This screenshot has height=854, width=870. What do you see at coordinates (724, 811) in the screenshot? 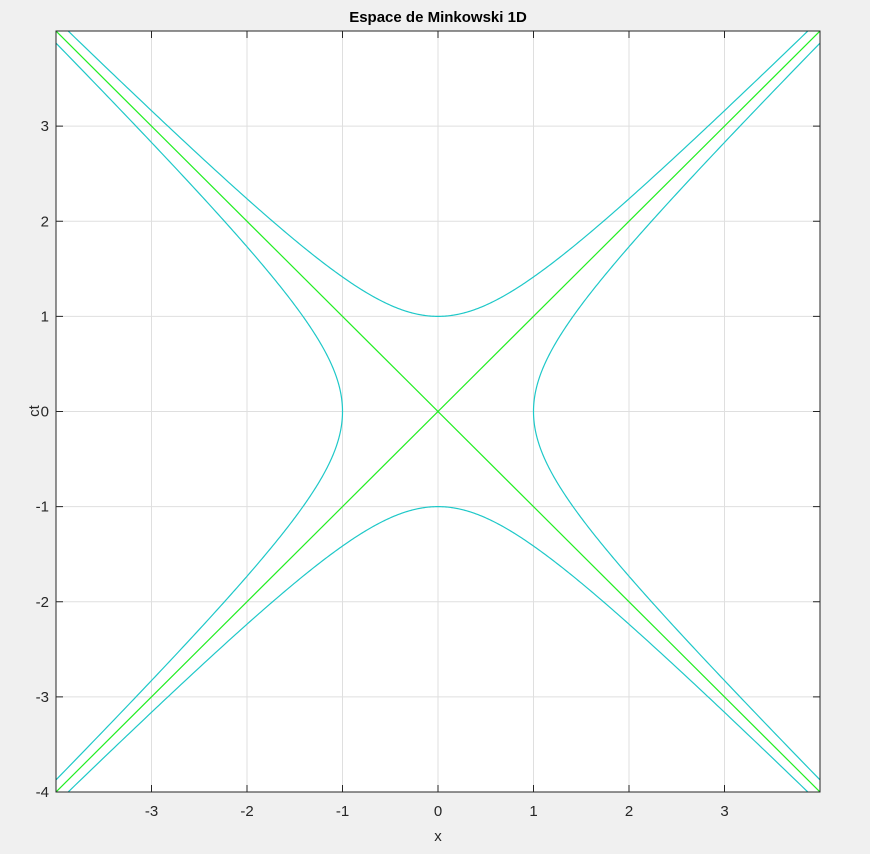
I see `x-tick-label: 3` at bounding box center [724, 811].